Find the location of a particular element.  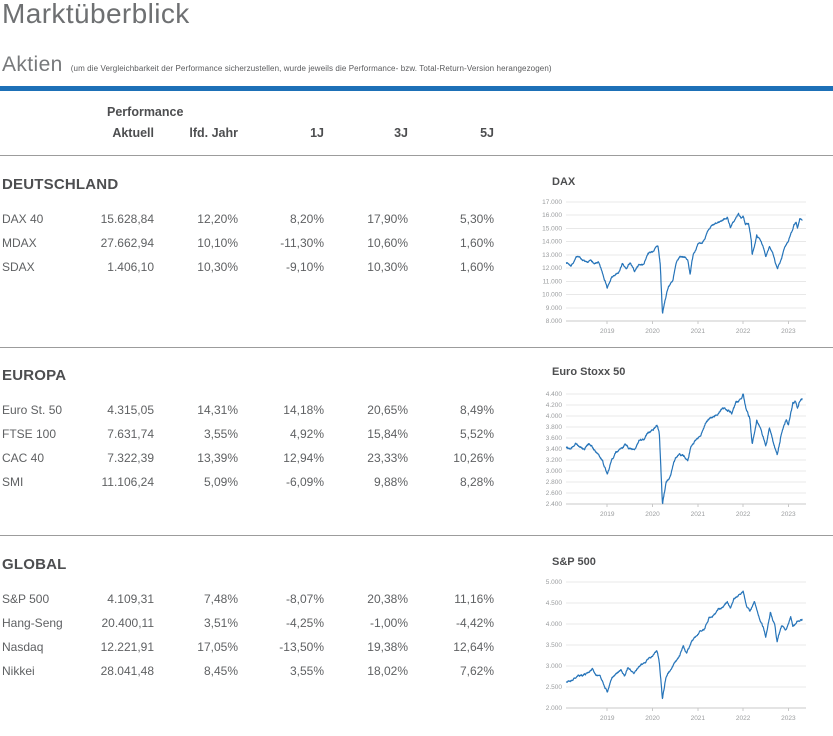

svg-text: 2.600 is located at coordinates (554, 493).